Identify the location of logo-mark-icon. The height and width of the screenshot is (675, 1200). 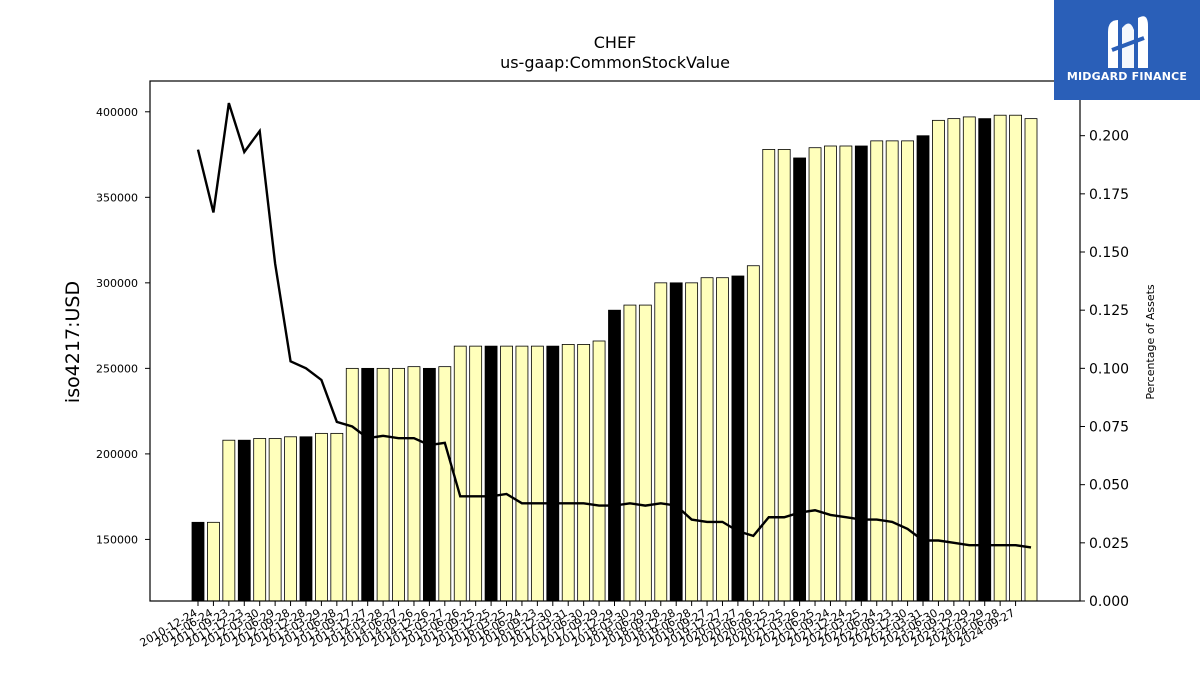
(1128, 42).